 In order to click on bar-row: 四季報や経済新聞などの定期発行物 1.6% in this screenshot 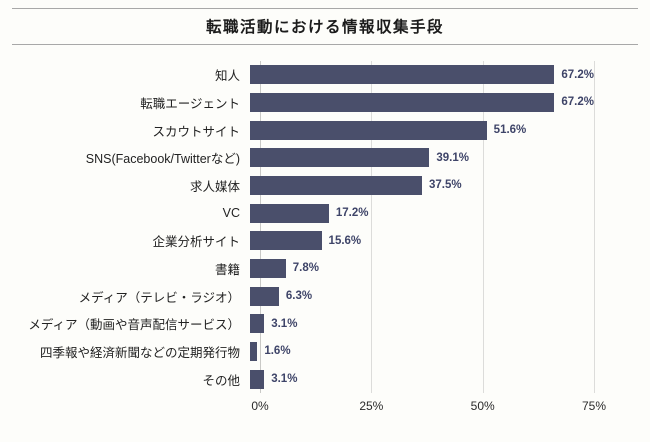, I will do `click(303, 352)`.